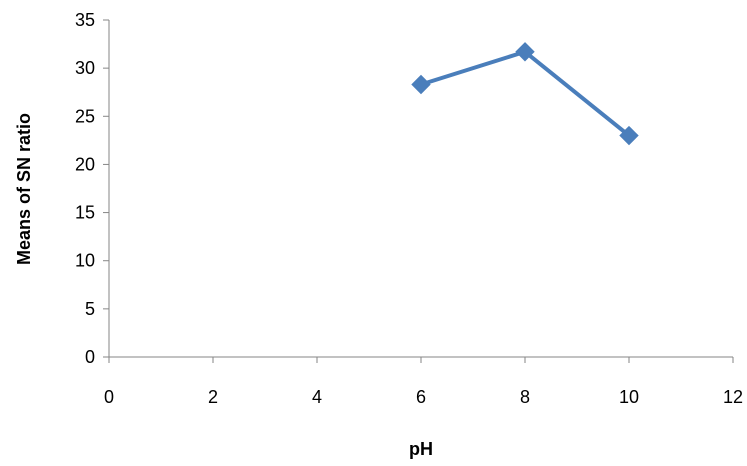 This screenshot has width=747, height=466. I want to click on y-tick-label: 25, so click(85, 116).